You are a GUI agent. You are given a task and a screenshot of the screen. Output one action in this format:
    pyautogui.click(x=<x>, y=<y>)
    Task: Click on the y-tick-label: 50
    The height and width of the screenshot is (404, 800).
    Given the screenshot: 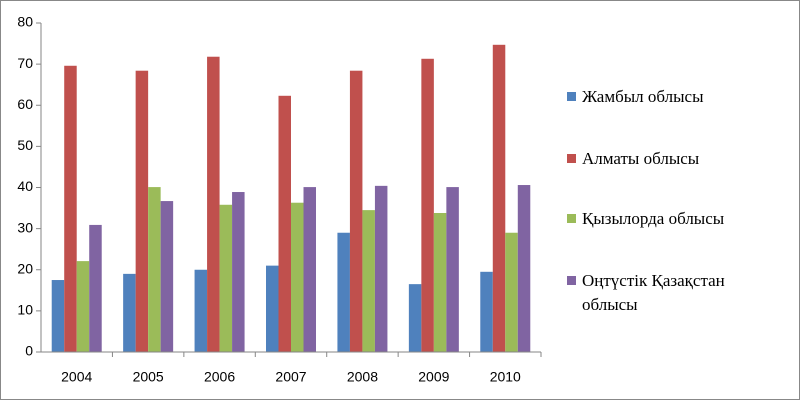 What is the action you would take?
    pyautogui.click(x=25, y=145)
    